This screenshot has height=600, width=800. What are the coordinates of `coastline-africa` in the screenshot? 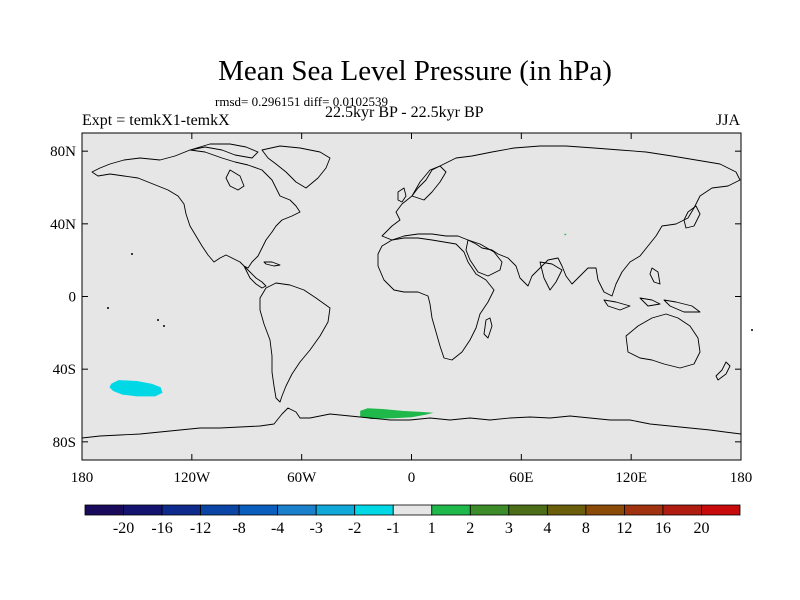 It's located at (436, 299).